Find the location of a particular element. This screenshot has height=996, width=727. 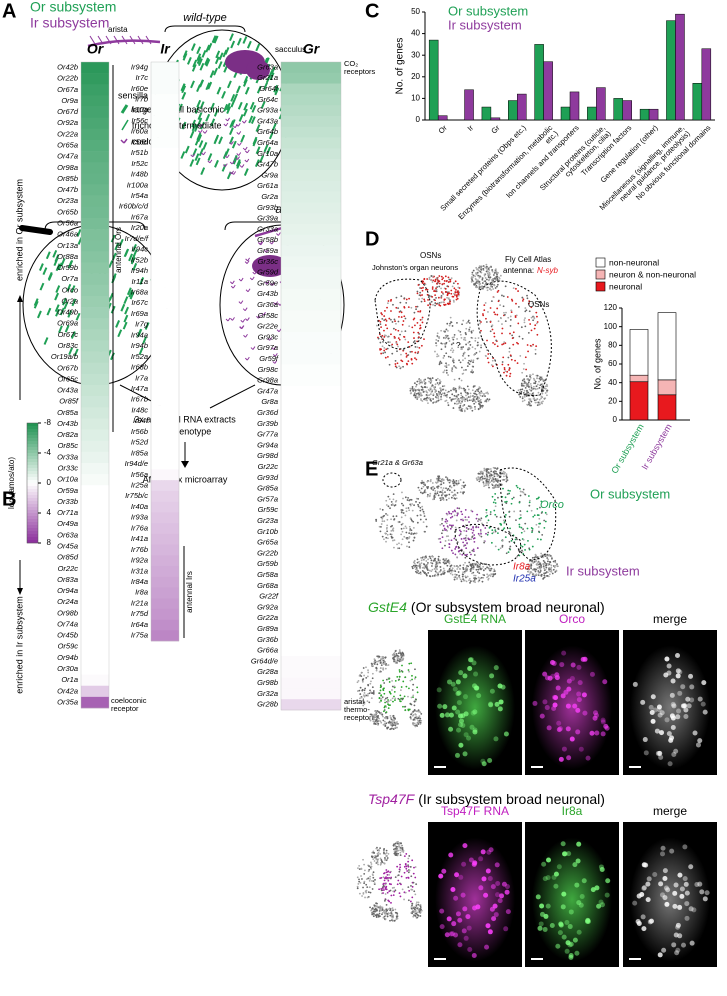

gene-label: Gr39a is located at coordinates (267, 218).